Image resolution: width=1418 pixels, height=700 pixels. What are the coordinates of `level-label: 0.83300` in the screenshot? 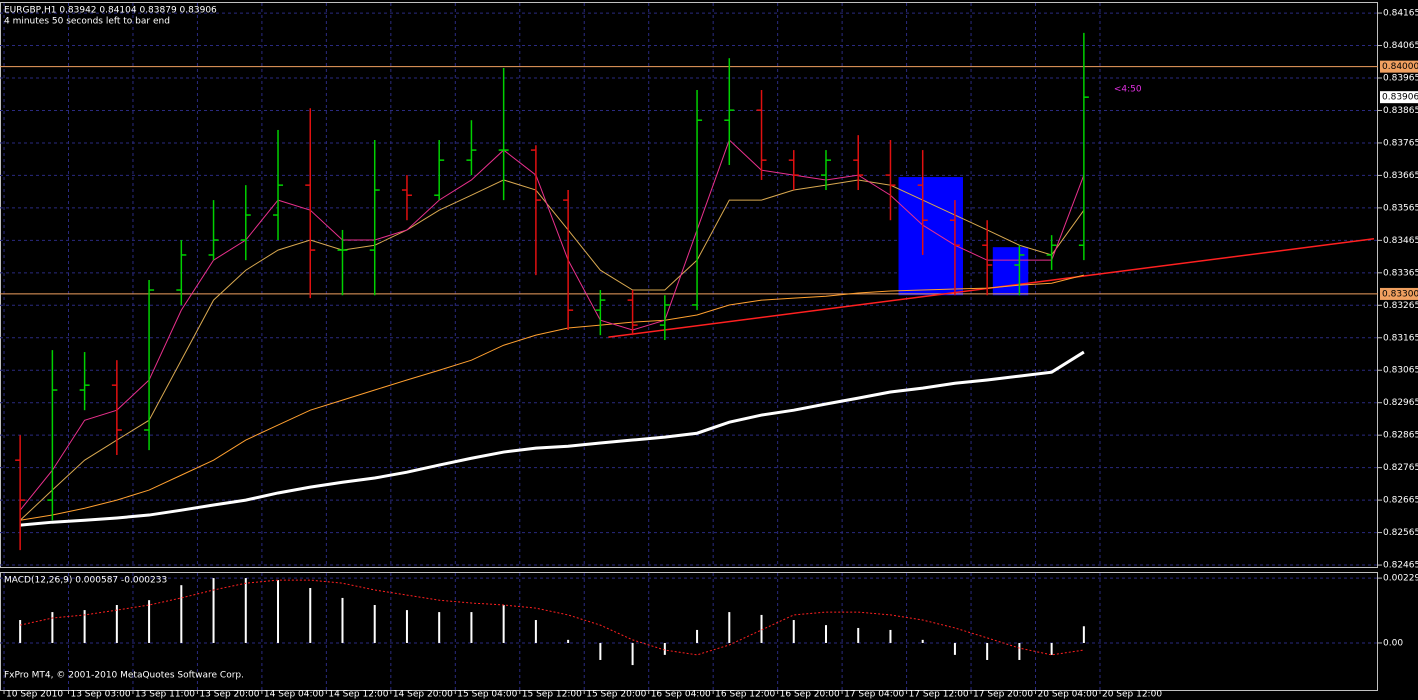 It's located at (1400, 294).